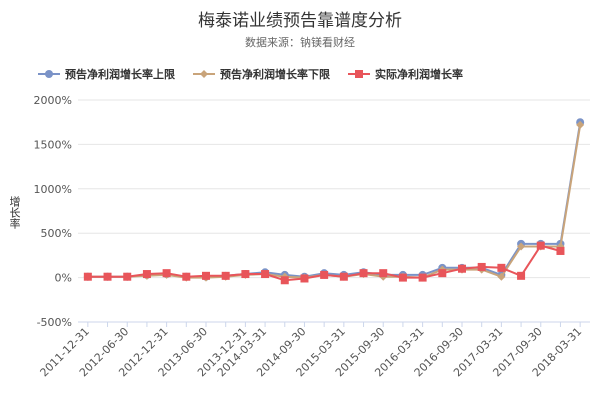  What do you see at coordinates (56, 233) in the screenshot?
I see `y-tick-label: 500%` at bounding box center [56, 233].